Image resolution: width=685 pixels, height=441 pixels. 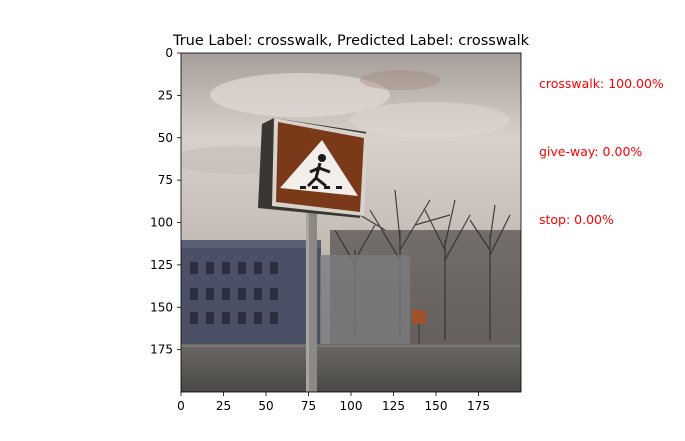 What do you see at coordinates (161, 350) in the screenshot?
I see `y-tick-label: 175` at bounding box center [161, 350].